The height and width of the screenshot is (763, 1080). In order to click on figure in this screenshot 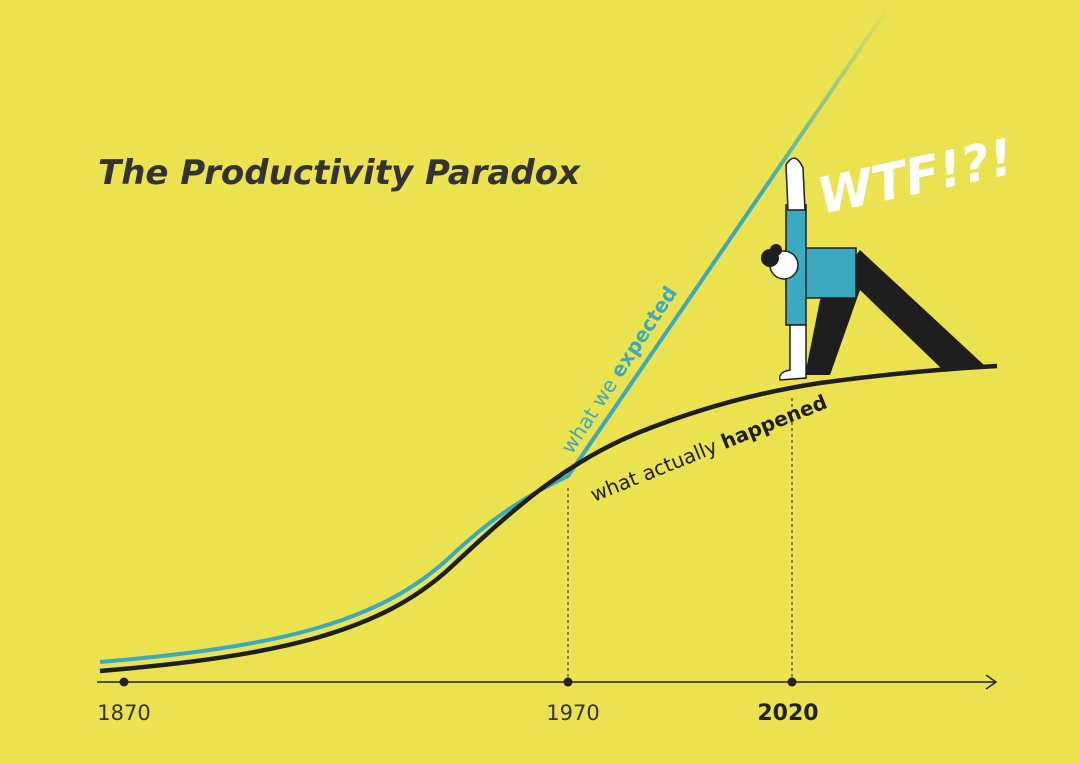, I will do `click(873, 269)`.